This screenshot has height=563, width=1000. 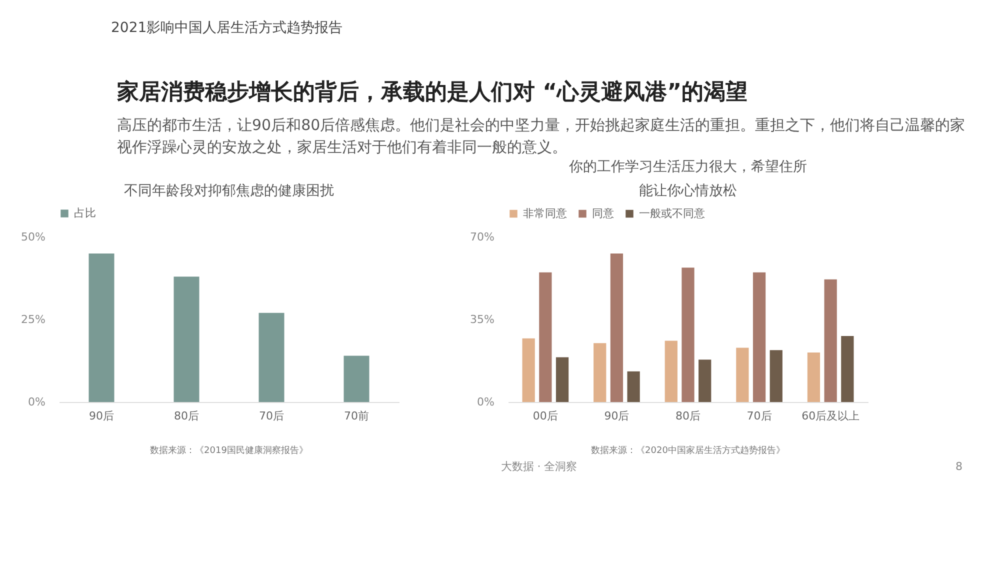 What do you see at coordinates (85, 213) in the screenshot?
I see `legend-label: 占比` at bounding box center [85, 213].